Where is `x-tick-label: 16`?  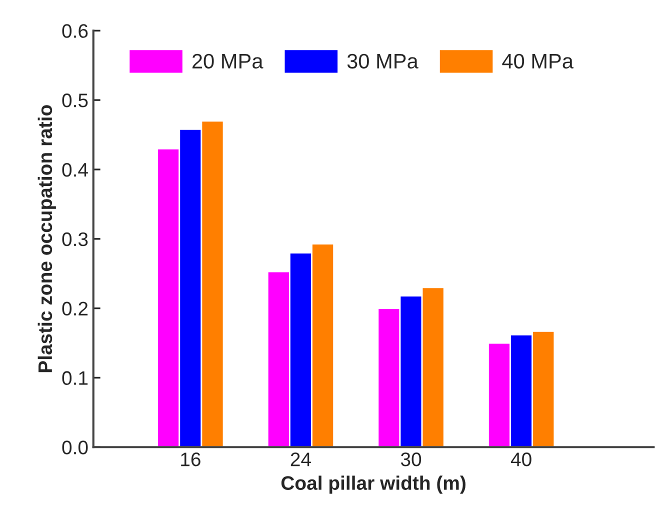 x-tick-label: 16 is located at coordinates (190, 459).